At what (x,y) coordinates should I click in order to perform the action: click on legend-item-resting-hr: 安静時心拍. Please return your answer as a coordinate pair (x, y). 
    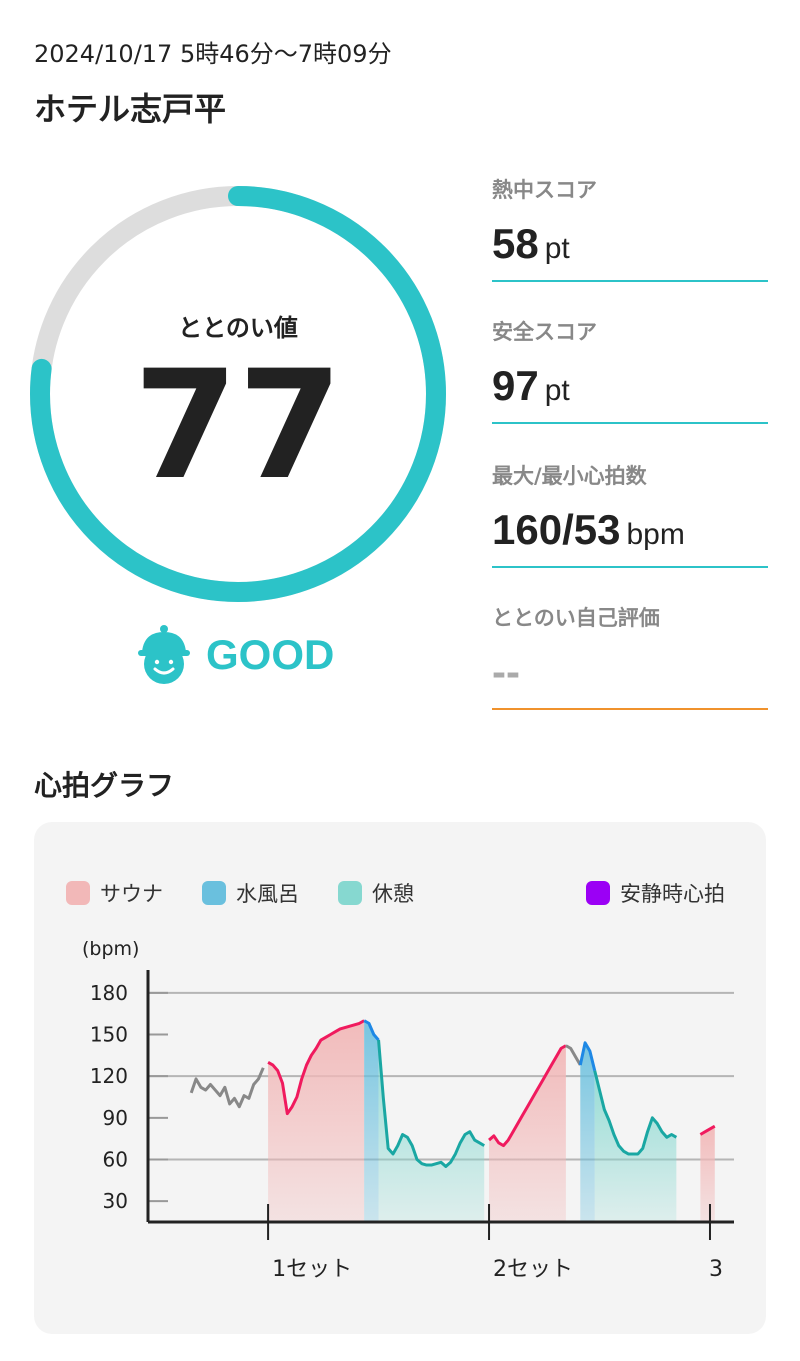
    Looking at the image, I should click on (655, 893).